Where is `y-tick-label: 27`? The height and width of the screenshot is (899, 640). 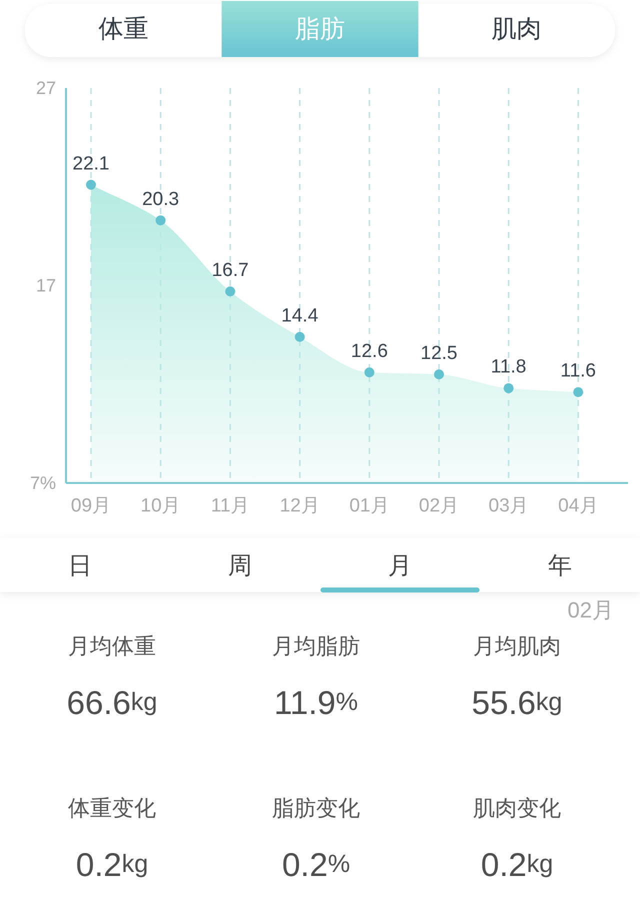
y-tick-label: 27 is located at coordinates (46, 88).